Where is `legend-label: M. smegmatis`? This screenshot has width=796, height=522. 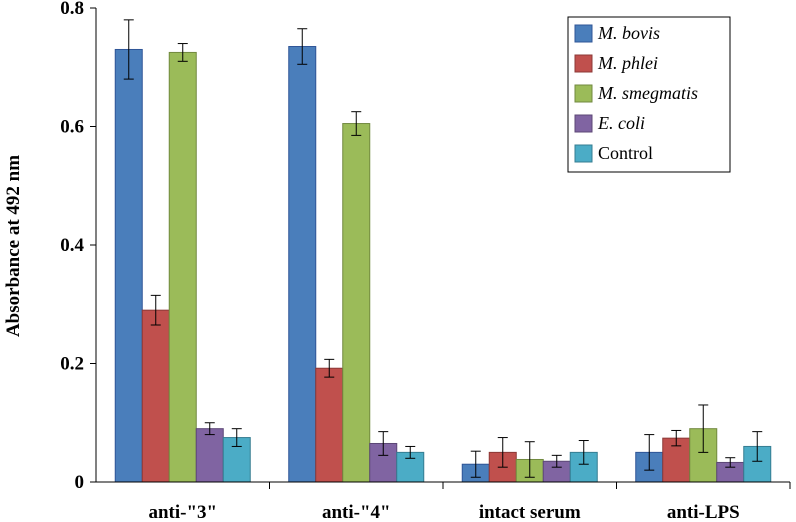 legend-label: M. smegmatis is located at coordinates (647, 93).